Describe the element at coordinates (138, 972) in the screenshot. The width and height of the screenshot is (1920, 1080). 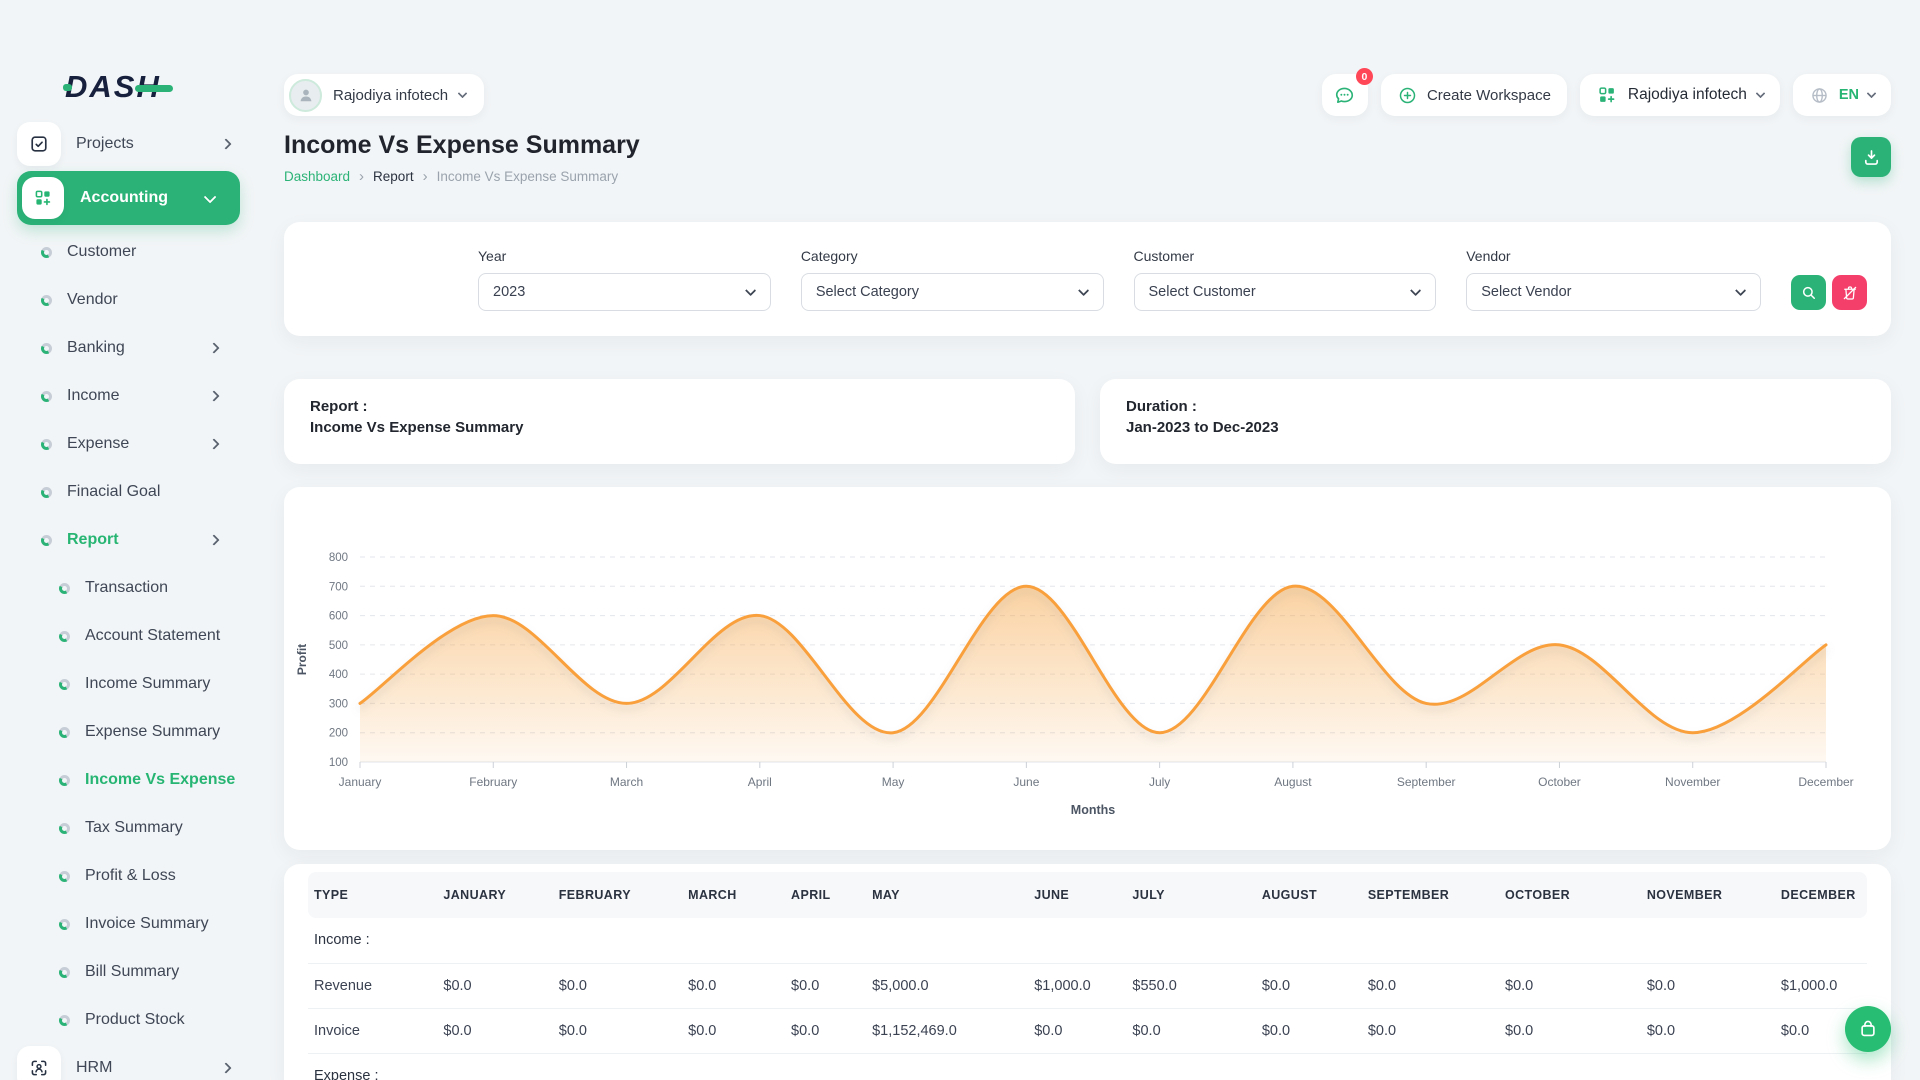
I see `sidebar-item-bill-summary: Bill Summary` at that location.